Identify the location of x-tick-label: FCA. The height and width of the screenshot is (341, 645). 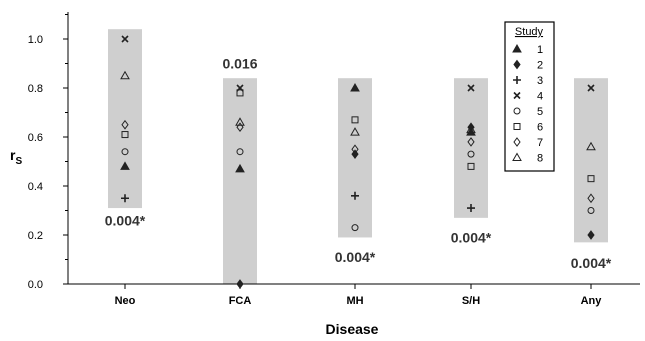
(240, 301).